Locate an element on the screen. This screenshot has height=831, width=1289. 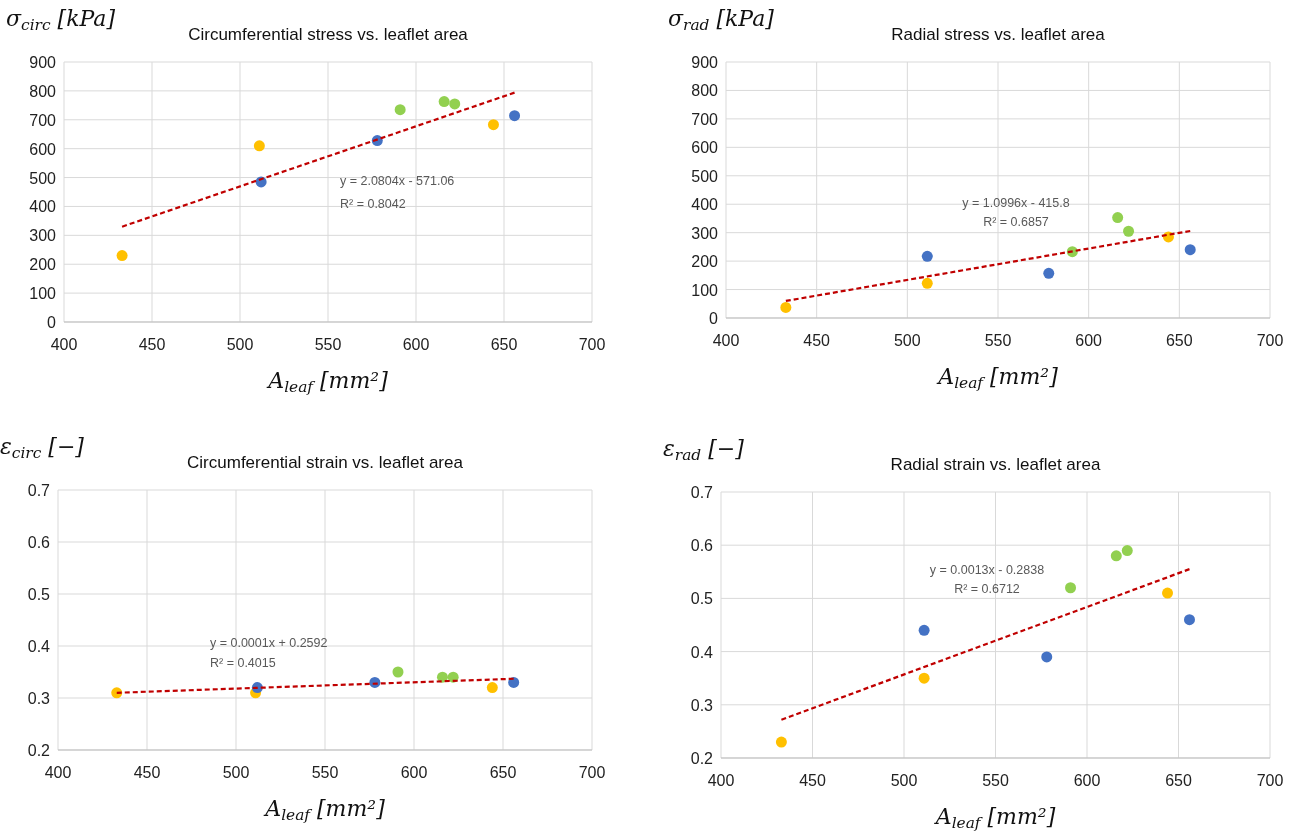
chart-title: Radial stress vs. leaflet area is located at coordinates (998, 34).